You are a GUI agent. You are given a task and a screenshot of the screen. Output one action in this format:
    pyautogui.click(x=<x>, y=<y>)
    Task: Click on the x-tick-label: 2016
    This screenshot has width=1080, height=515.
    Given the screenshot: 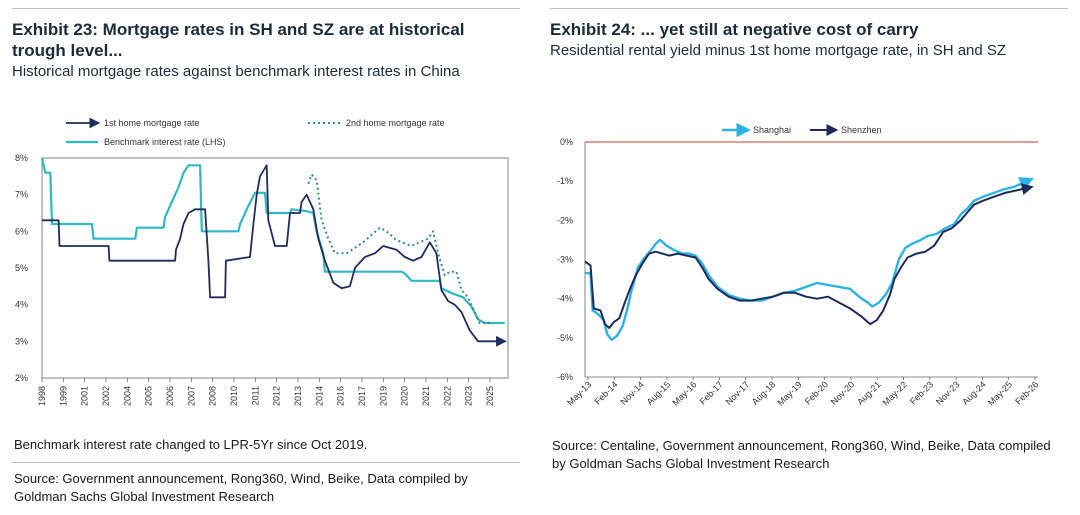 What is the action you would take?
    pyautogui.click(x=341, y=396)
    